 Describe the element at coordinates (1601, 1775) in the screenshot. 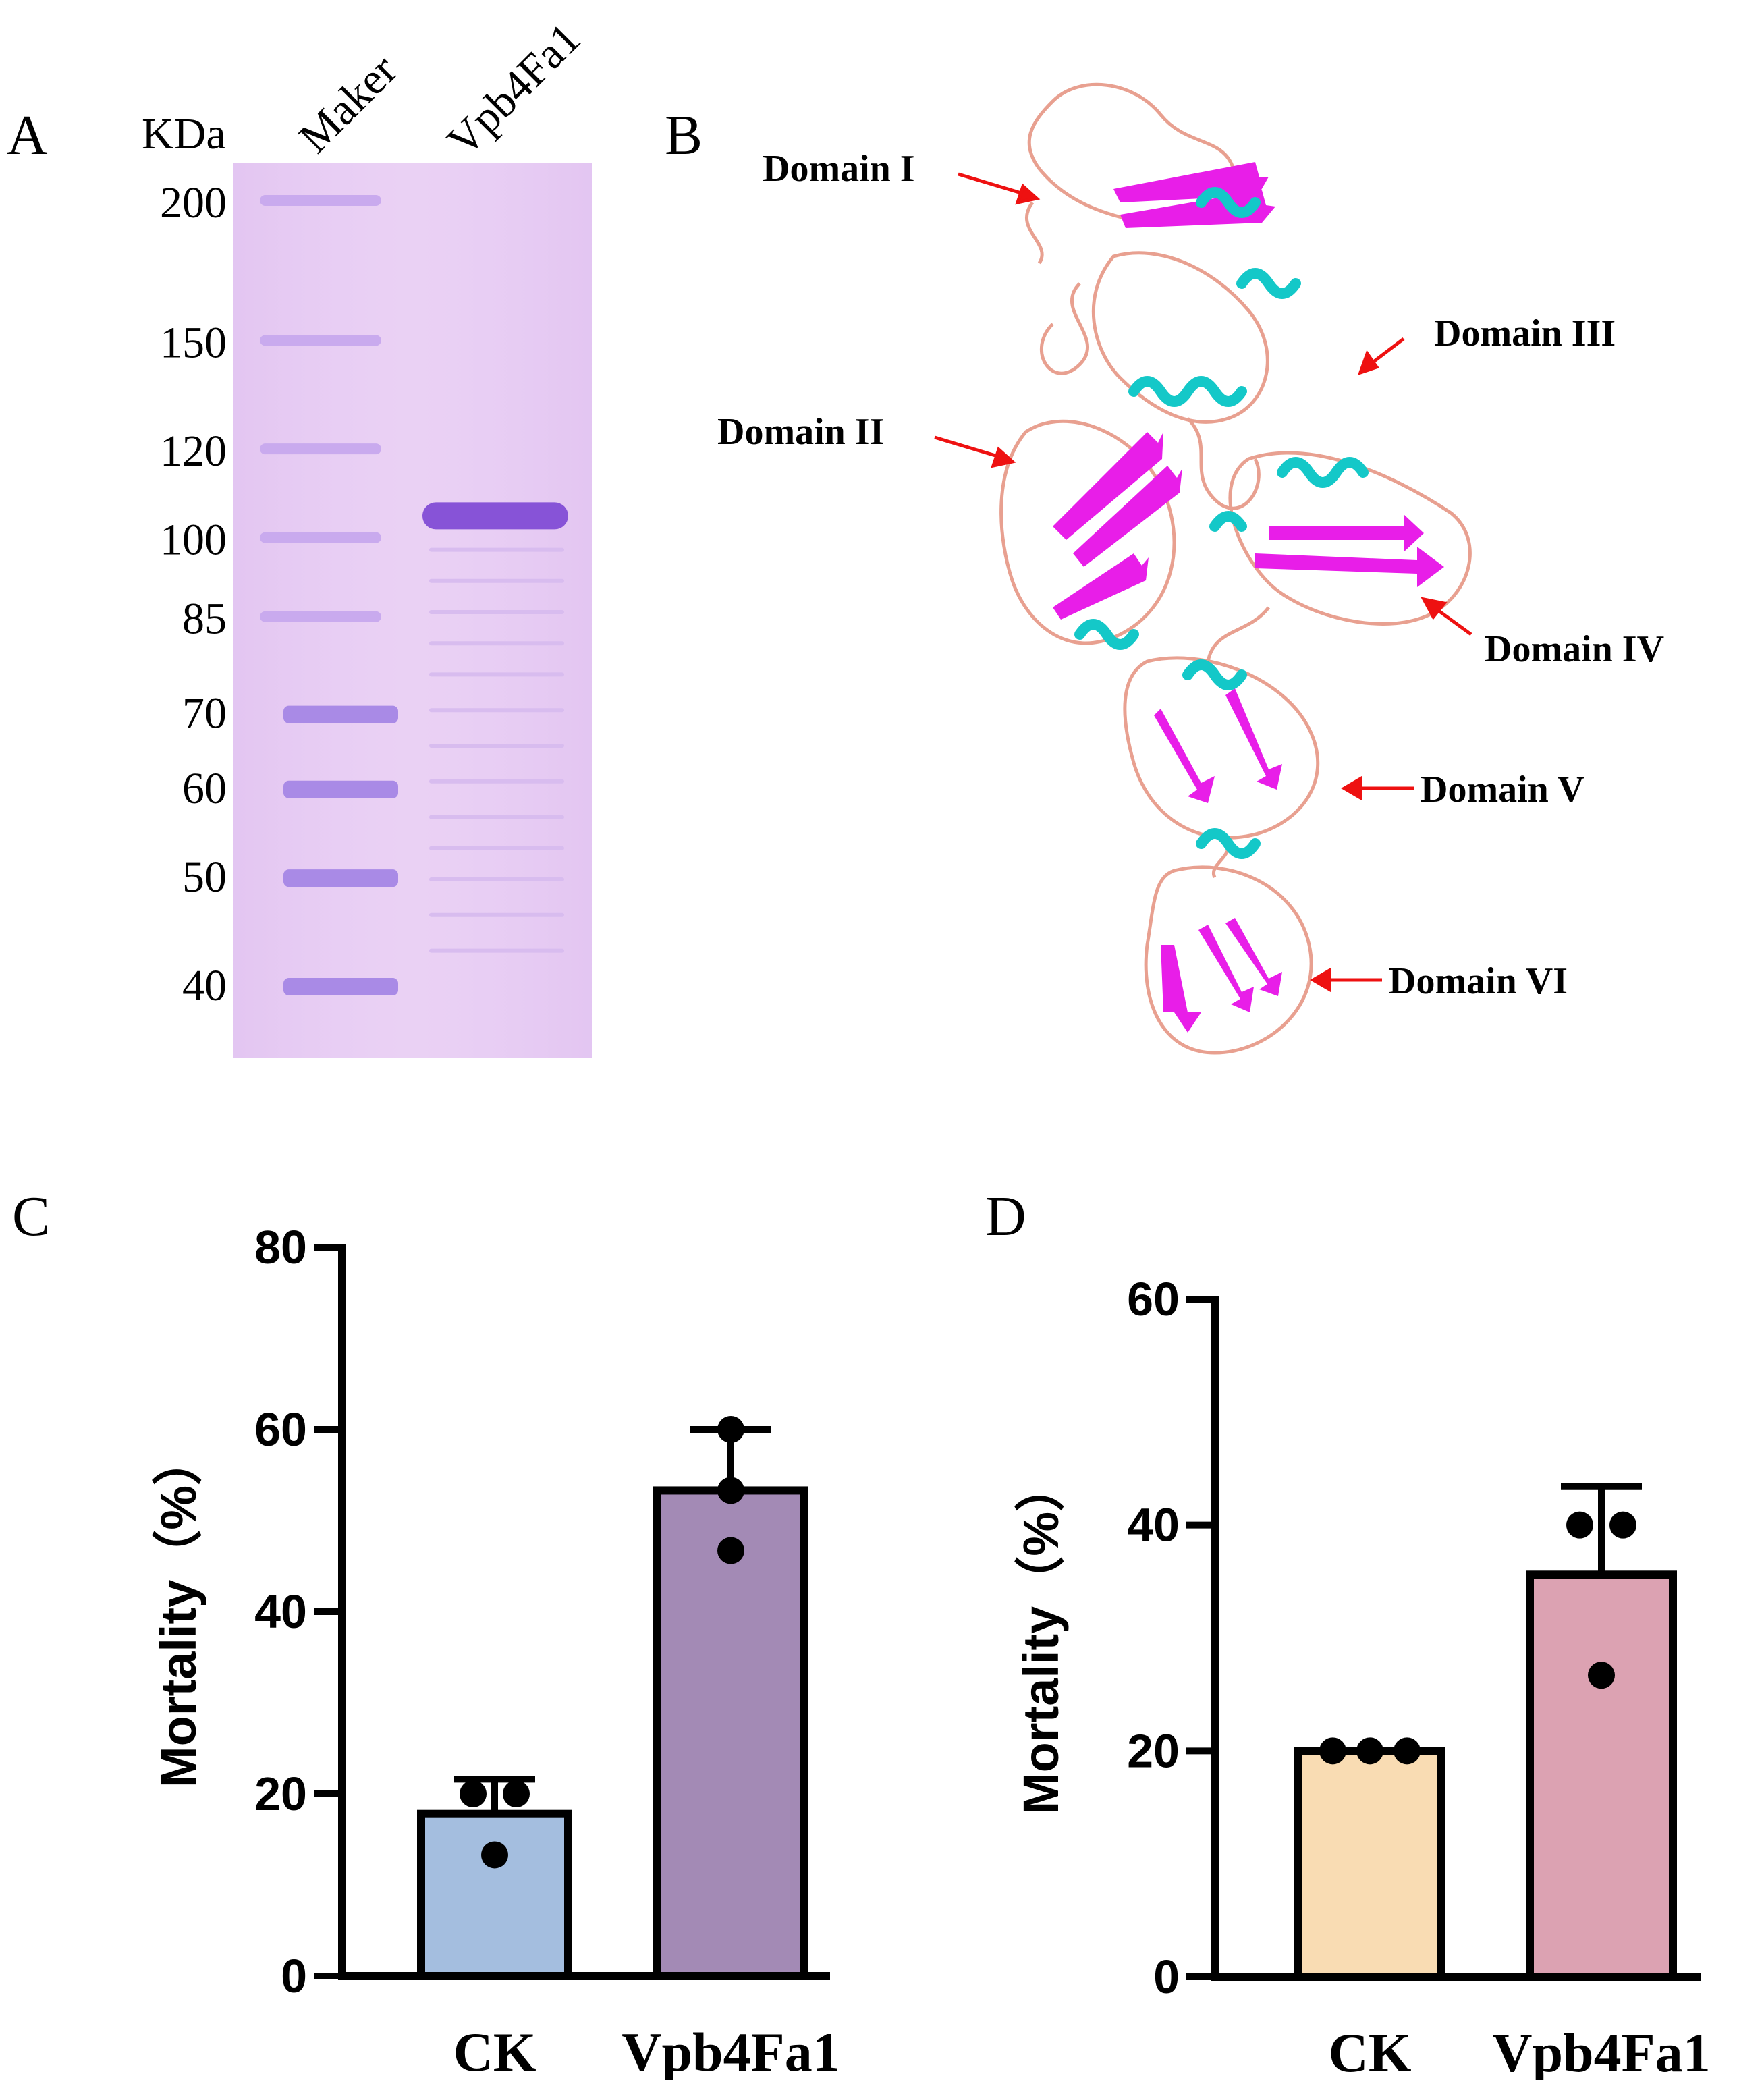

I see `bar-vpb4fa1` at that location.